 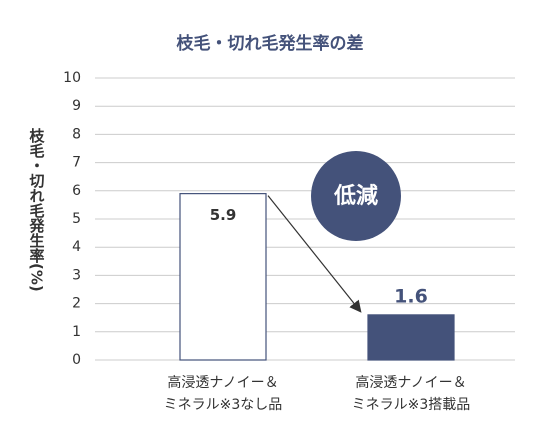 What do you see at coordinates (411, 296) in the screenshot?
I see `value-label: 1.6` at bounding box center [411, 296].